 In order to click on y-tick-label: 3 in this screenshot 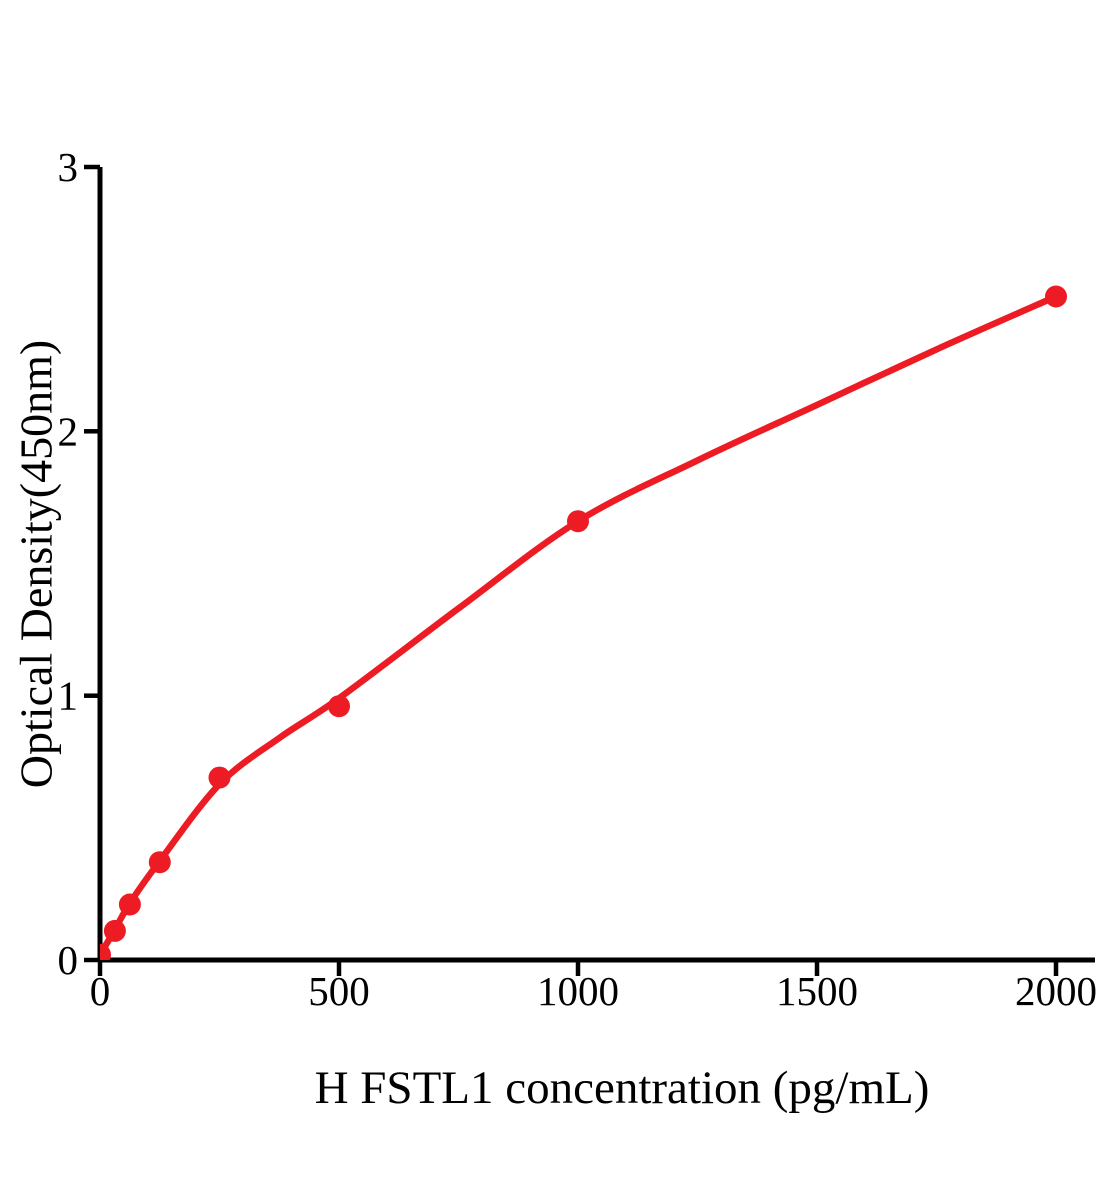, I will do `click(68, 167)`.